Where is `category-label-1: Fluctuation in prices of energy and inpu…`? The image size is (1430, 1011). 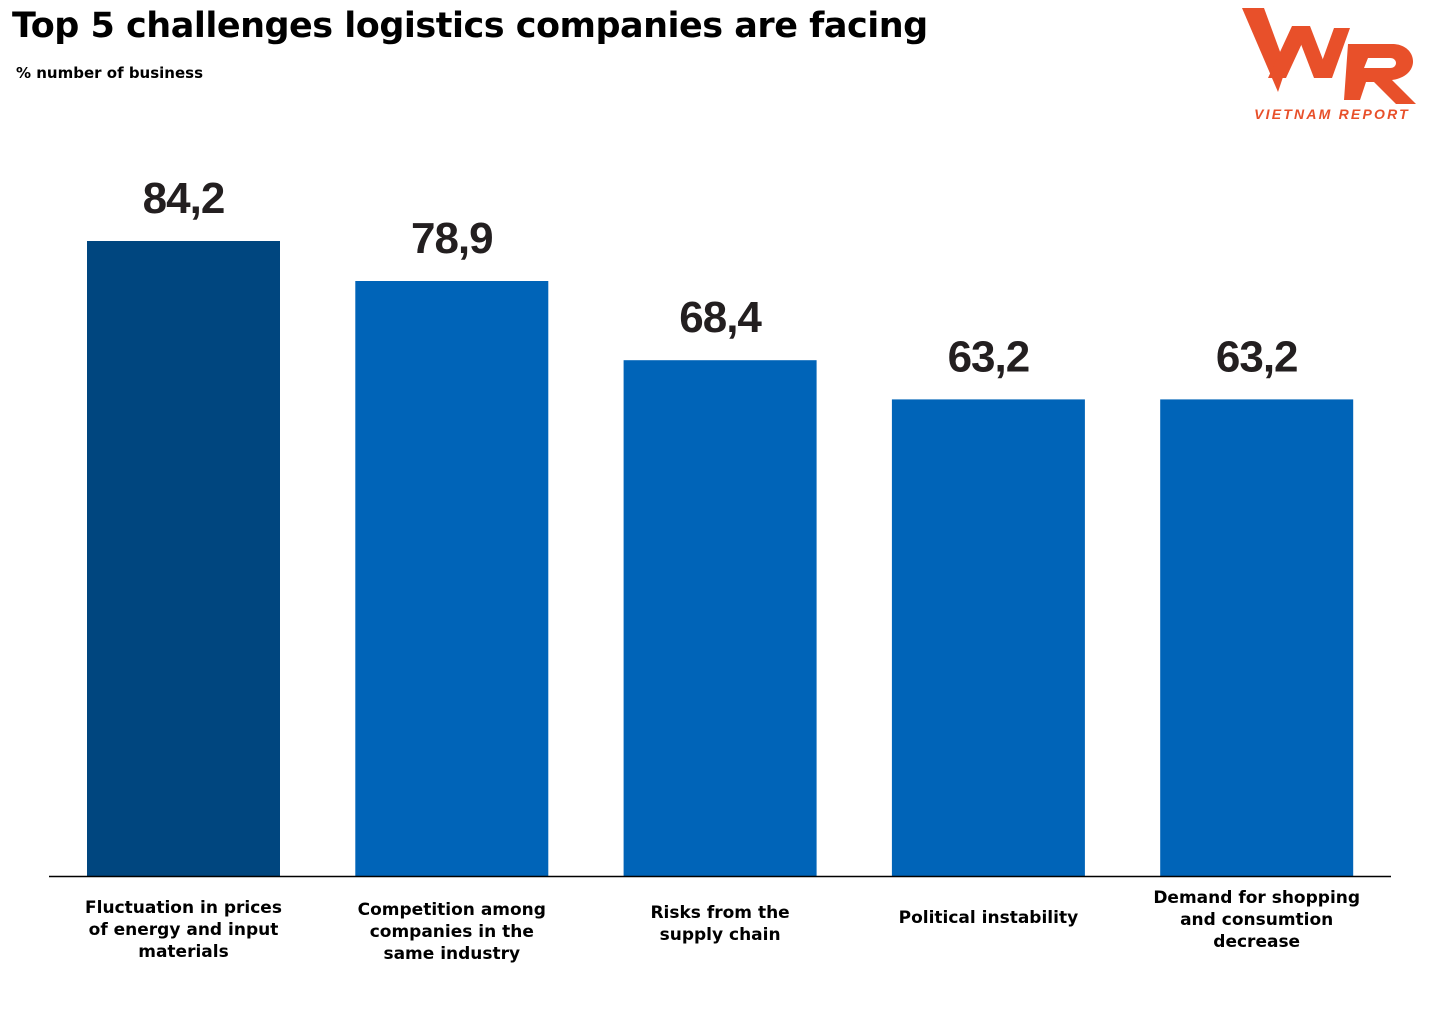
category-label-1: Fluctuation in prices of energy and inpu… is located at coordinates (183, 930).